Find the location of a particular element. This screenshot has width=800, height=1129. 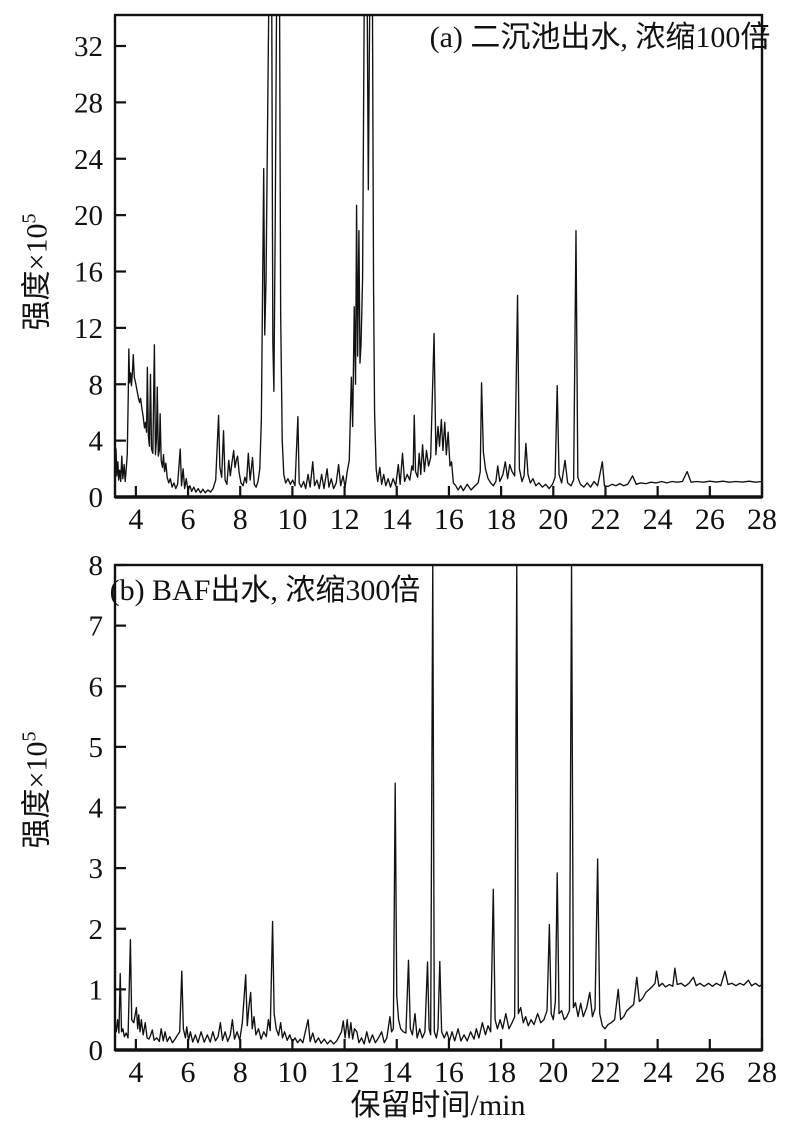

y-tick-label: 7 is located at coordinates (96, 627).